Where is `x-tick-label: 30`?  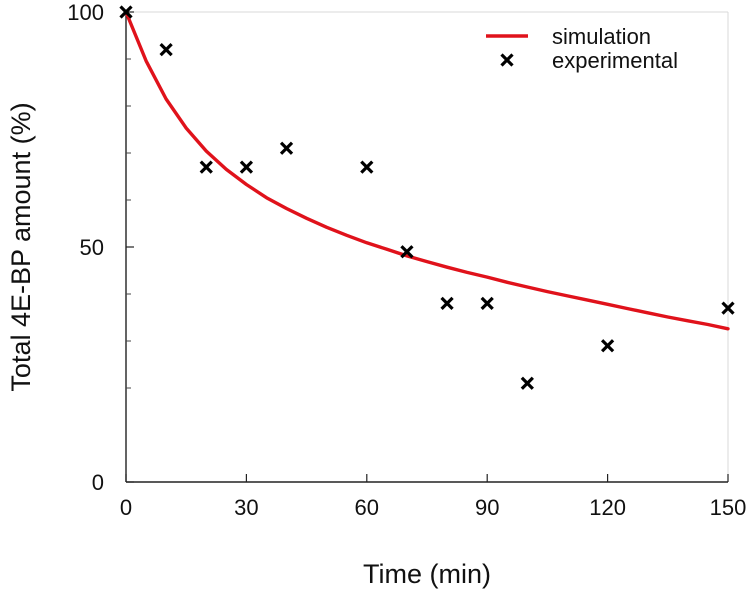 x-tick-label: 30 is located at coordinates (246, 507).